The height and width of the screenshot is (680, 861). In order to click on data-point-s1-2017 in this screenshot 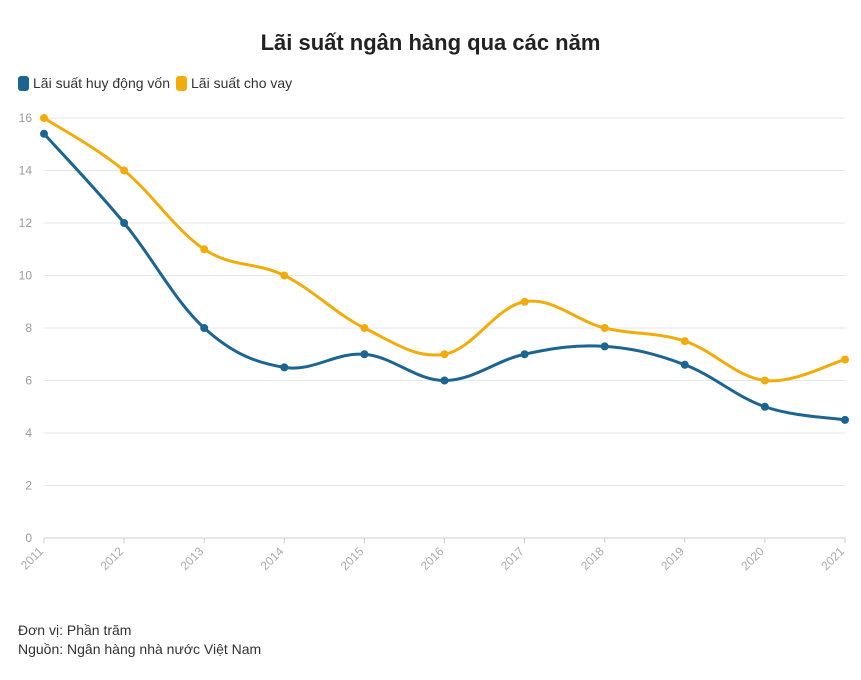, I will do `click(524, 301)`.